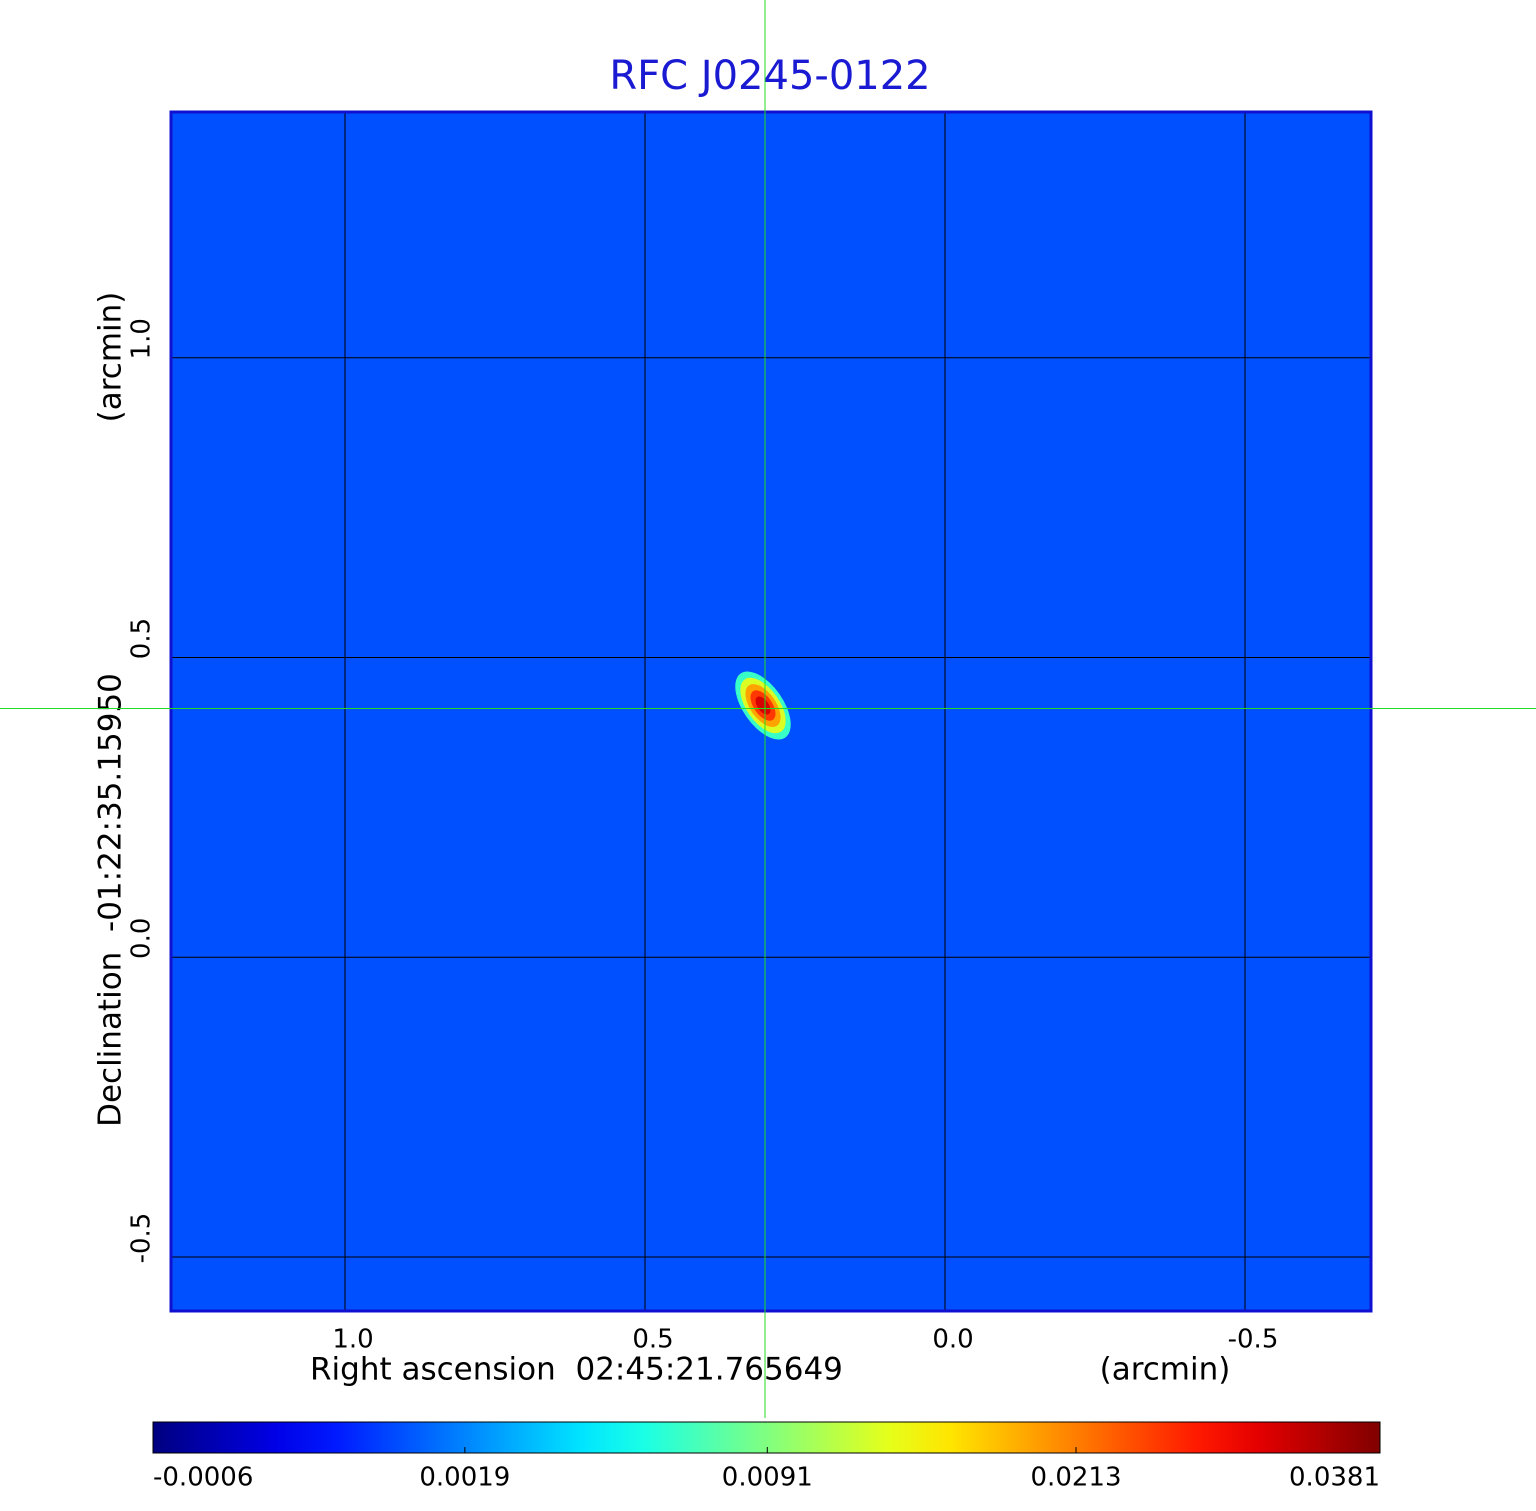 The image size is (1536, 1511). What do you see at coordinates (1165, 1370) in the screenshot?
I see `x-axis-unit: (arcmin)` at bounding box center [1165, 1370].